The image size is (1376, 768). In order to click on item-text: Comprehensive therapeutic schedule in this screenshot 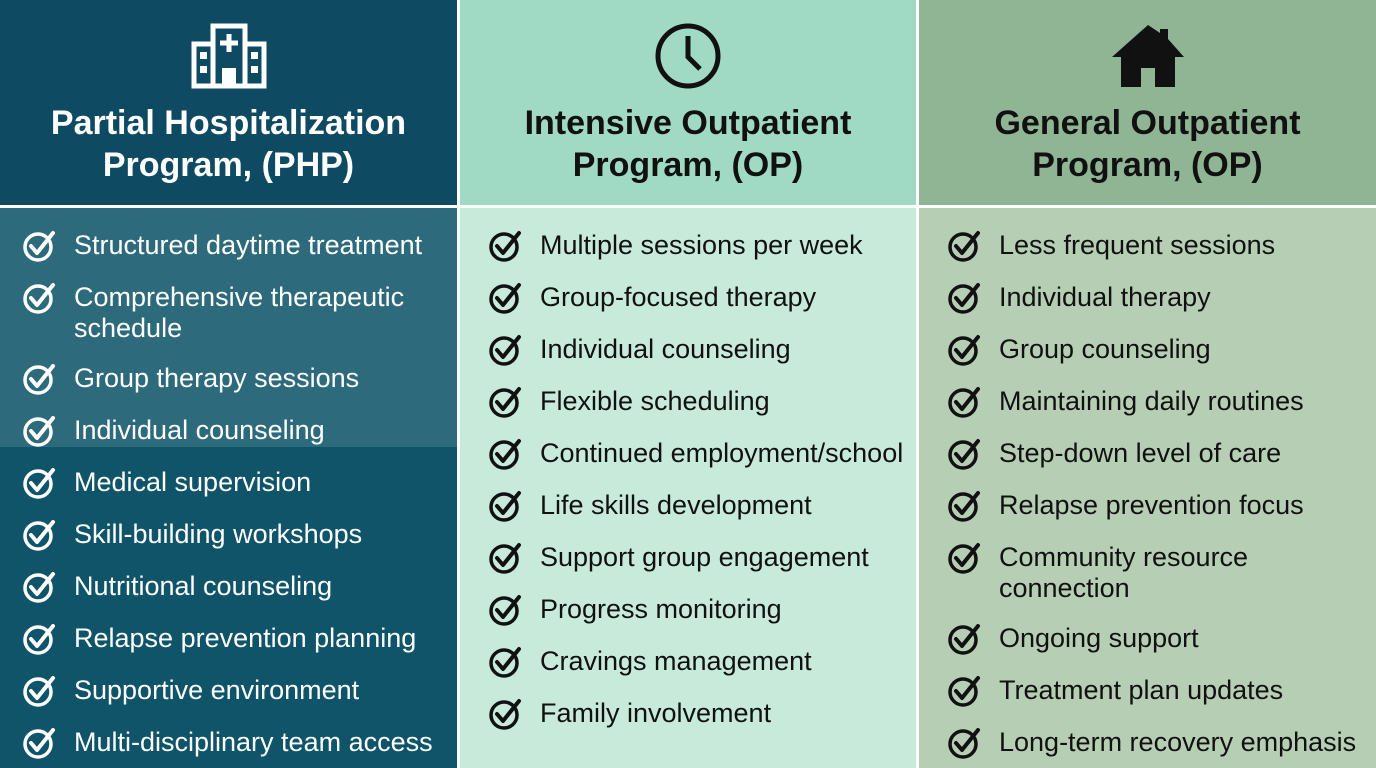, I will do `click(239, 312)`.